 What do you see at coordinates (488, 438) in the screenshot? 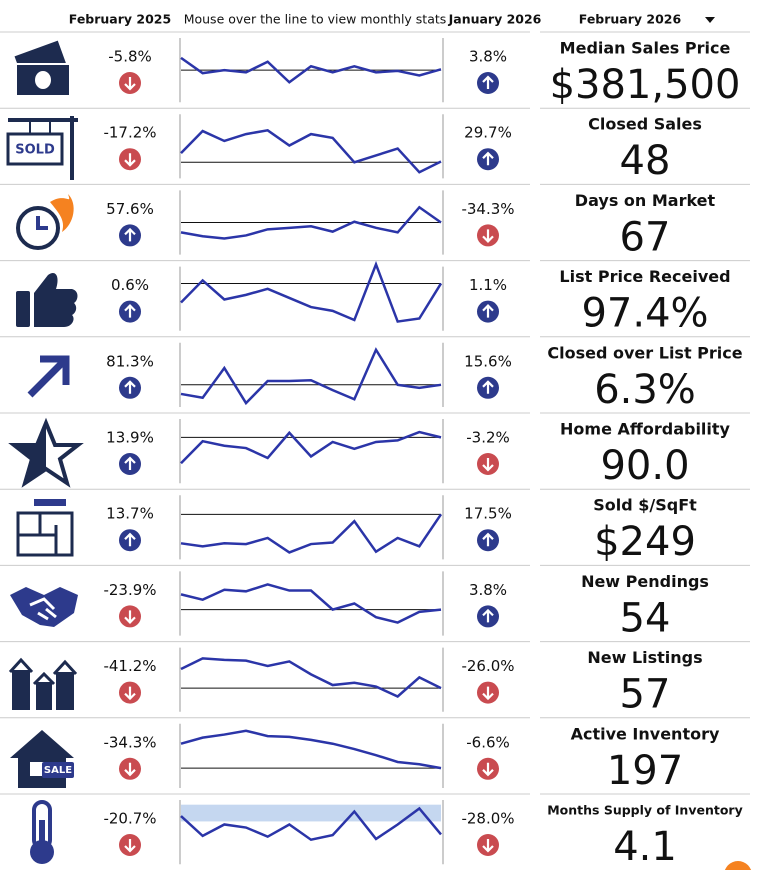
I see `mom-change: -3.2%` at bounding box center [488, 438].